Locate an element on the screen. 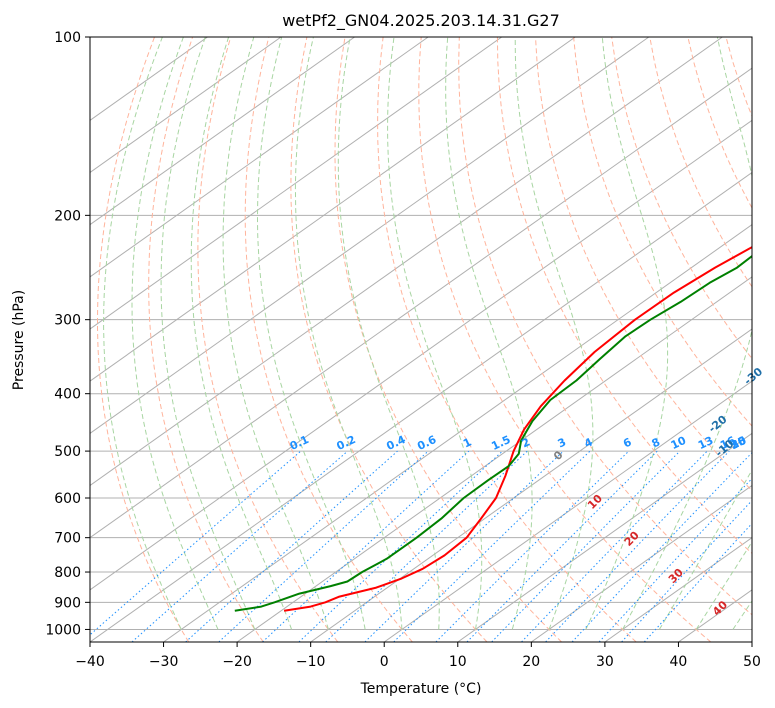 The height and width of the screenshot is (708, 775). mixing-ratio-label: 36 is located at coordinates (739, 443).